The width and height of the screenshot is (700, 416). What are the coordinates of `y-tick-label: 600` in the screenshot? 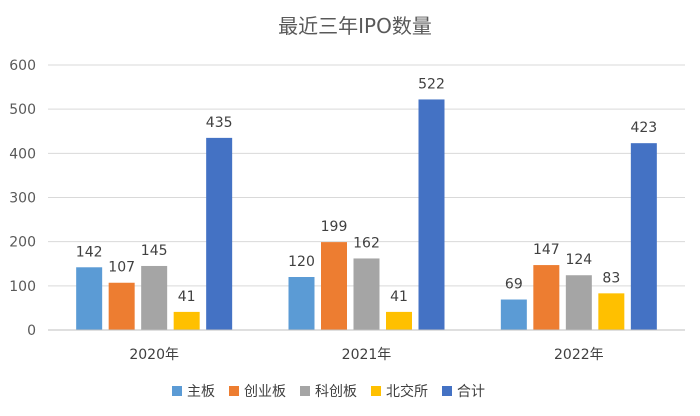 It's located at (22, 66).